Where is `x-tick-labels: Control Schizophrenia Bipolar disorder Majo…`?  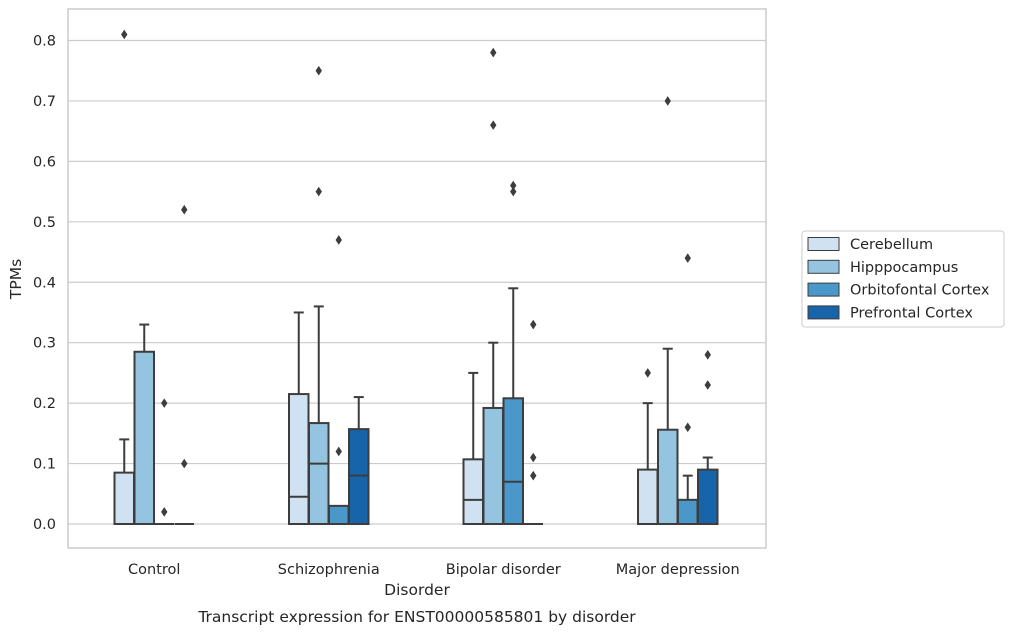 x-tick-labels: Control Schizophrenia Bipolar disorder Majo… is located at coordinates (434, 570).